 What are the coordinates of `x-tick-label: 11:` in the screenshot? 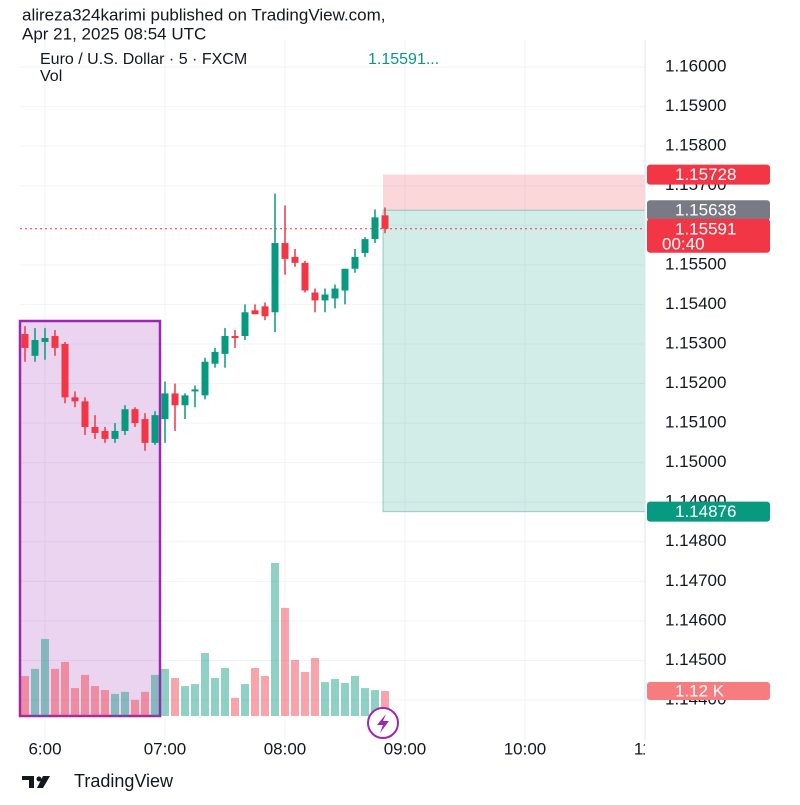 It's located at (645, 748).